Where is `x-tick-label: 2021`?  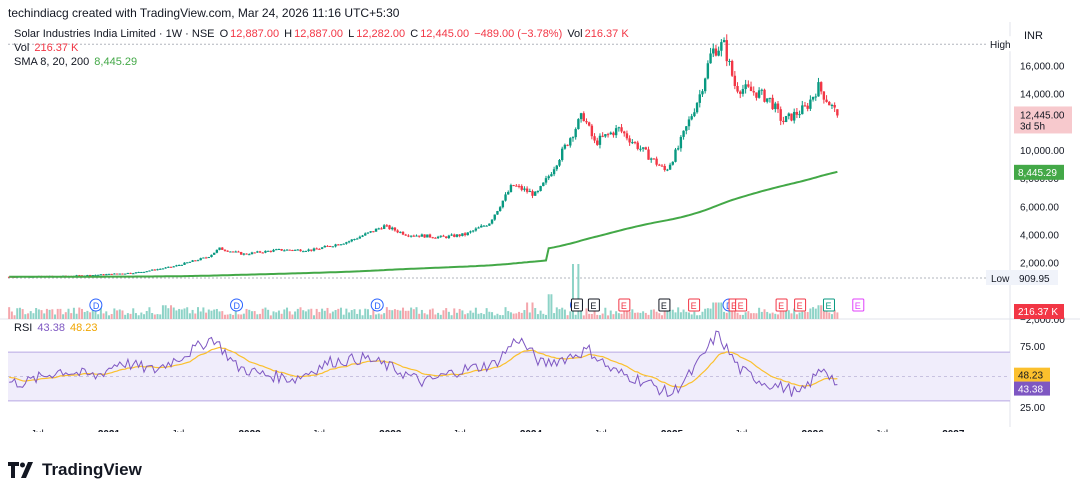 x-tick-label: 2021 is located at coordinates (109, 430).